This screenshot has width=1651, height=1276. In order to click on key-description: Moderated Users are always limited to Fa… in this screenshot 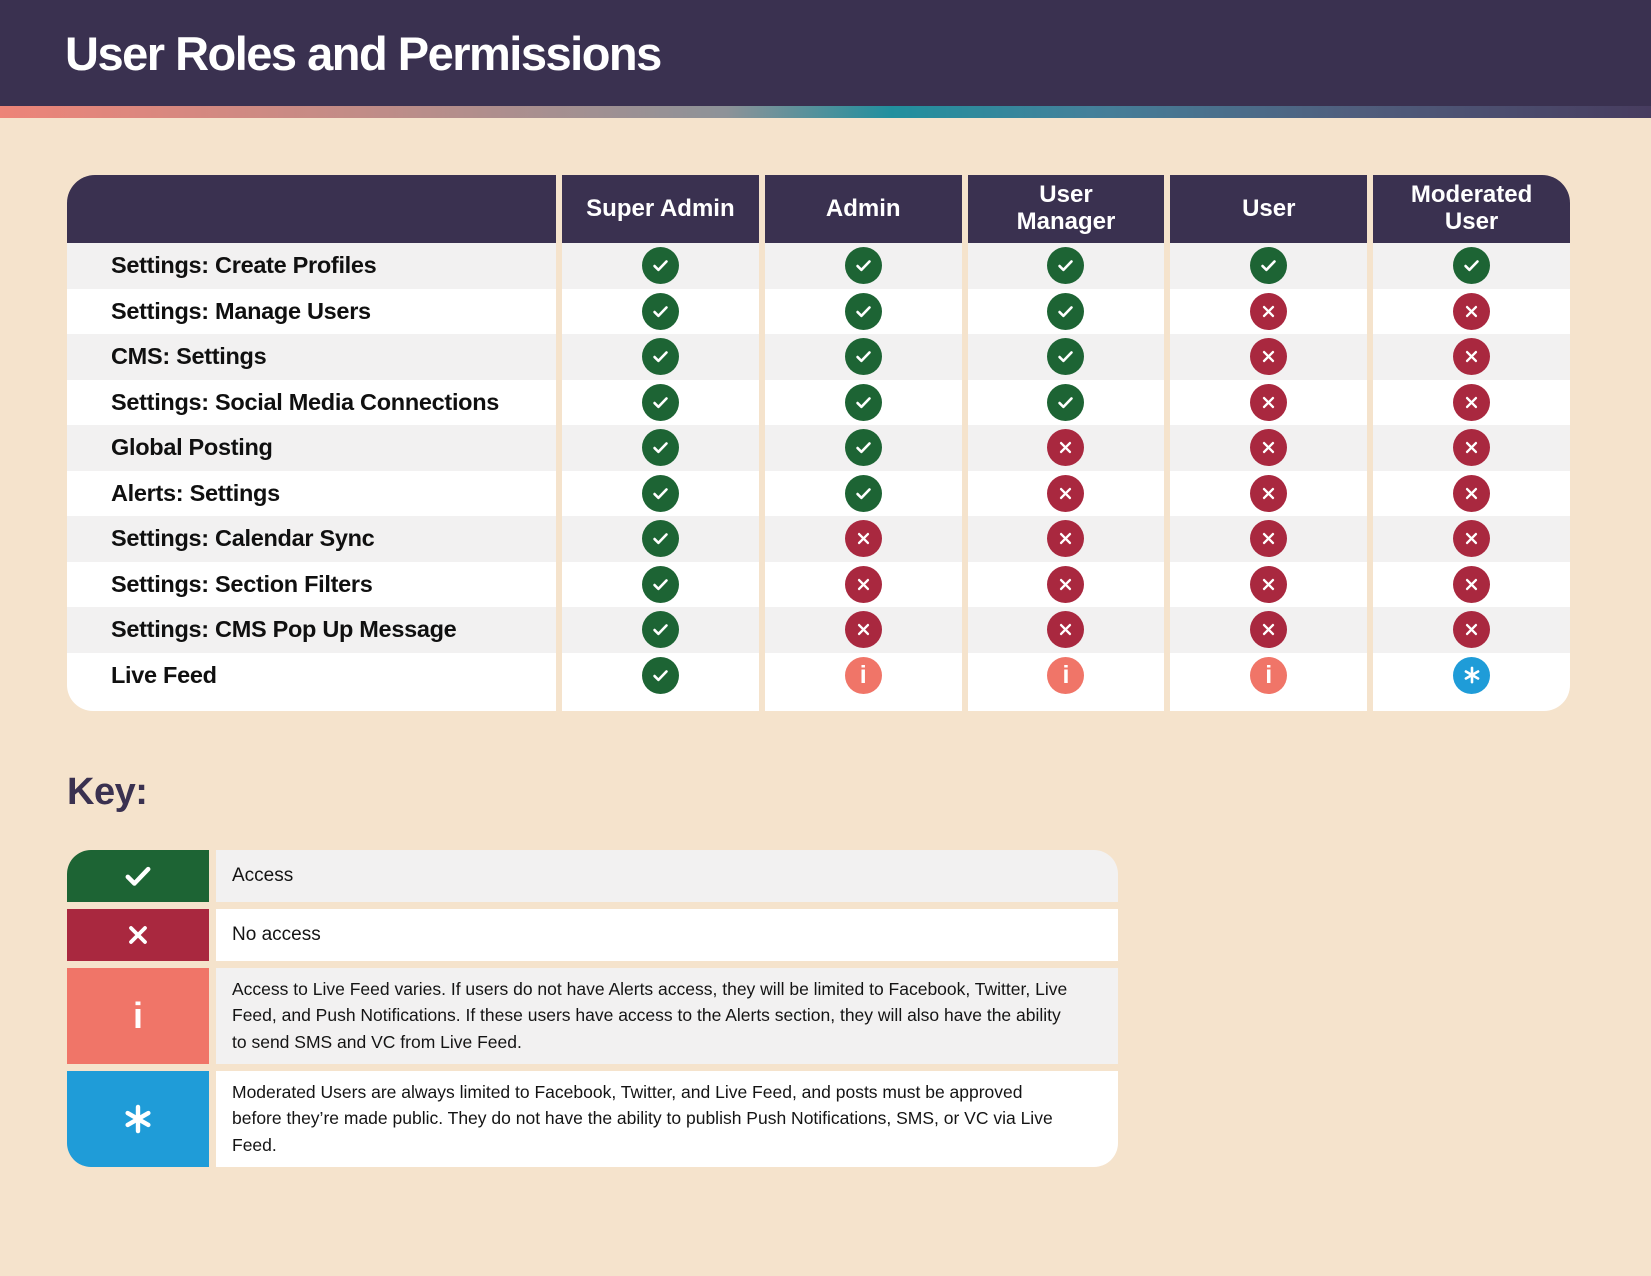, I will do `click(667, 1118)`.